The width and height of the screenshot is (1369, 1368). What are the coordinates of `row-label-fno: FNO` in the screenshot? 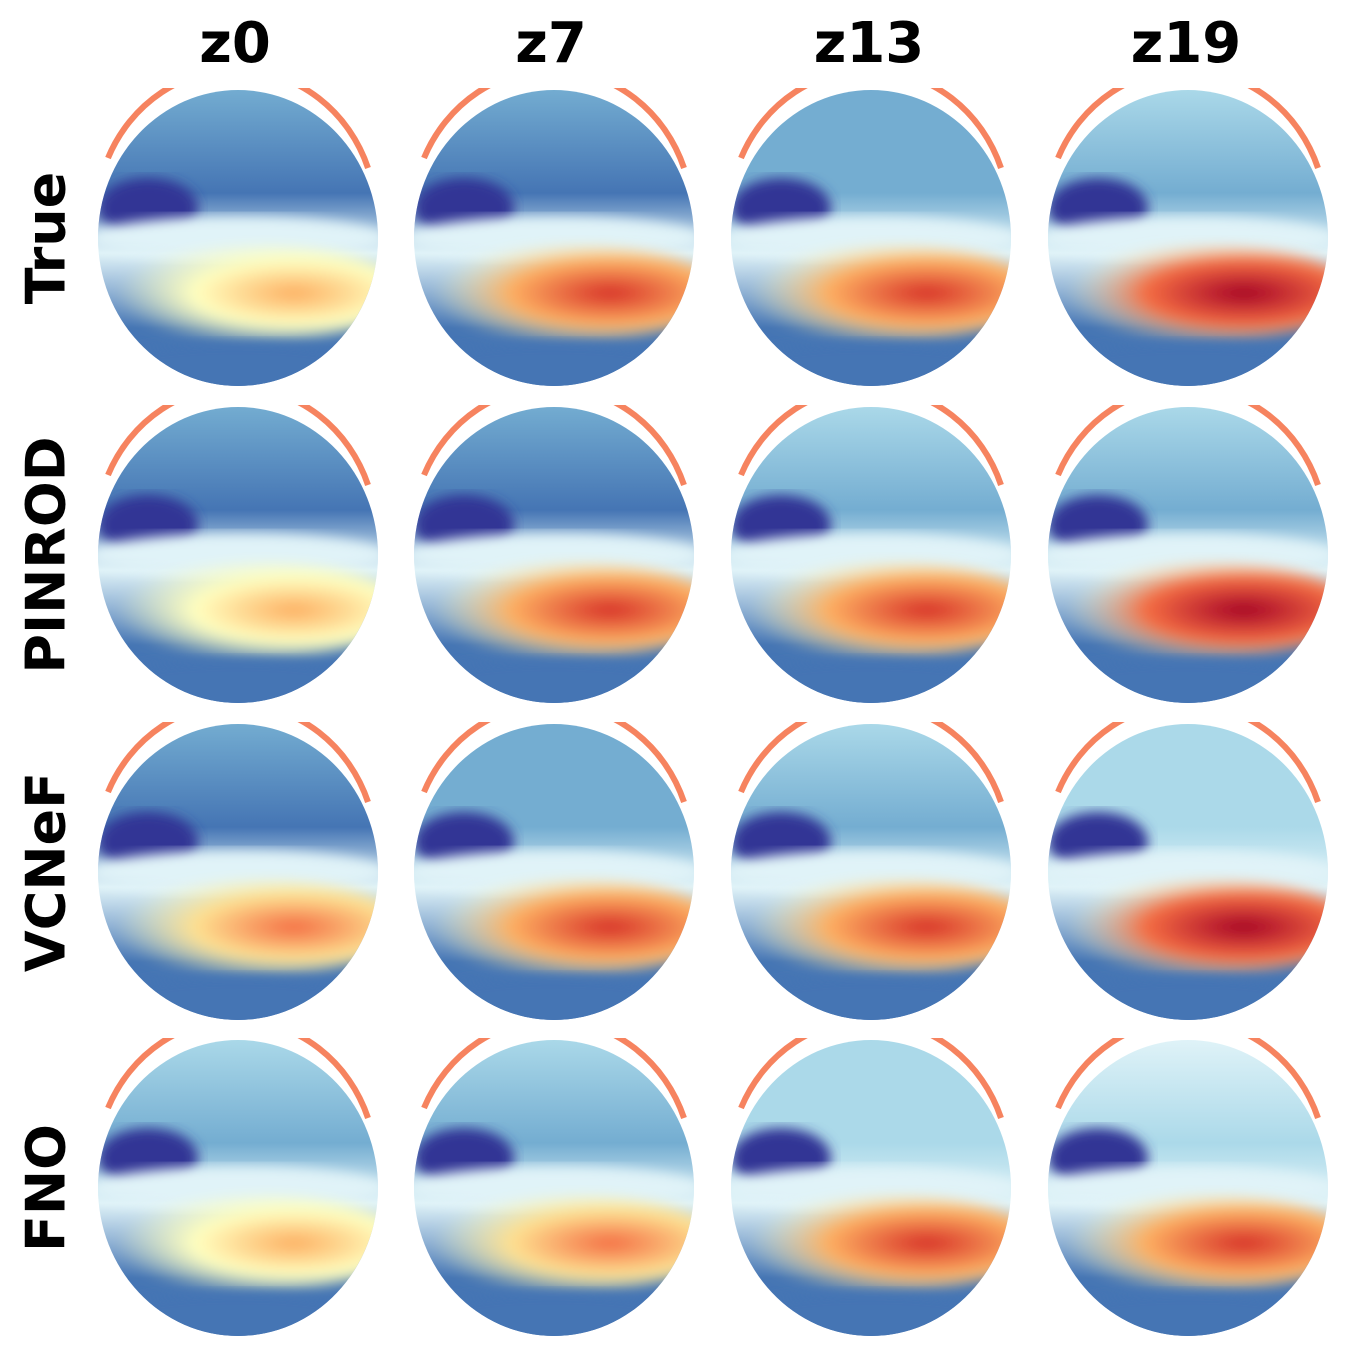 It's located at (46, 1188).